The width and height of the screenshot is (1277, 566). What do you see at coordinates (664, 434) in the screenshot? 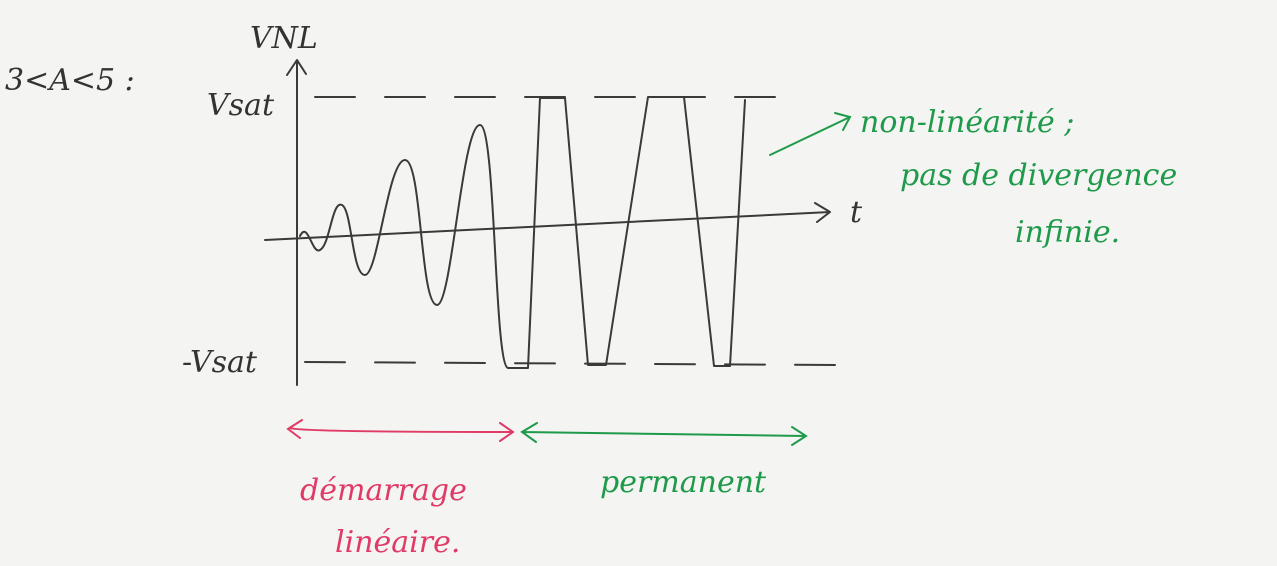
I see `steady-arrow` at bounding box center [664, 434].